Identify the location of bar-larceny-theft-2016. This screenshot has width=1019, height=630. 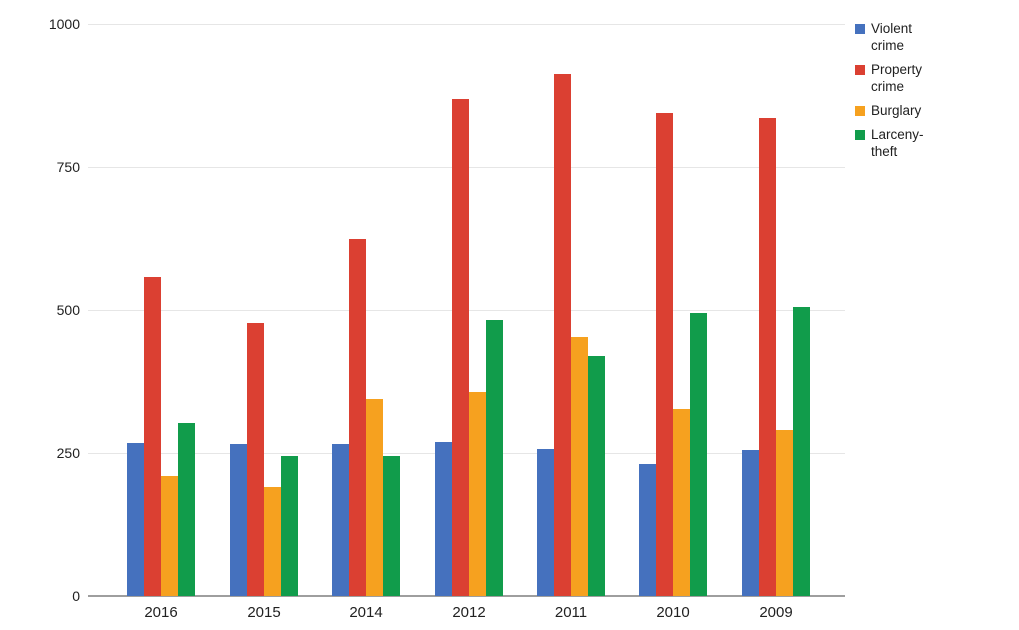
(186, 509).